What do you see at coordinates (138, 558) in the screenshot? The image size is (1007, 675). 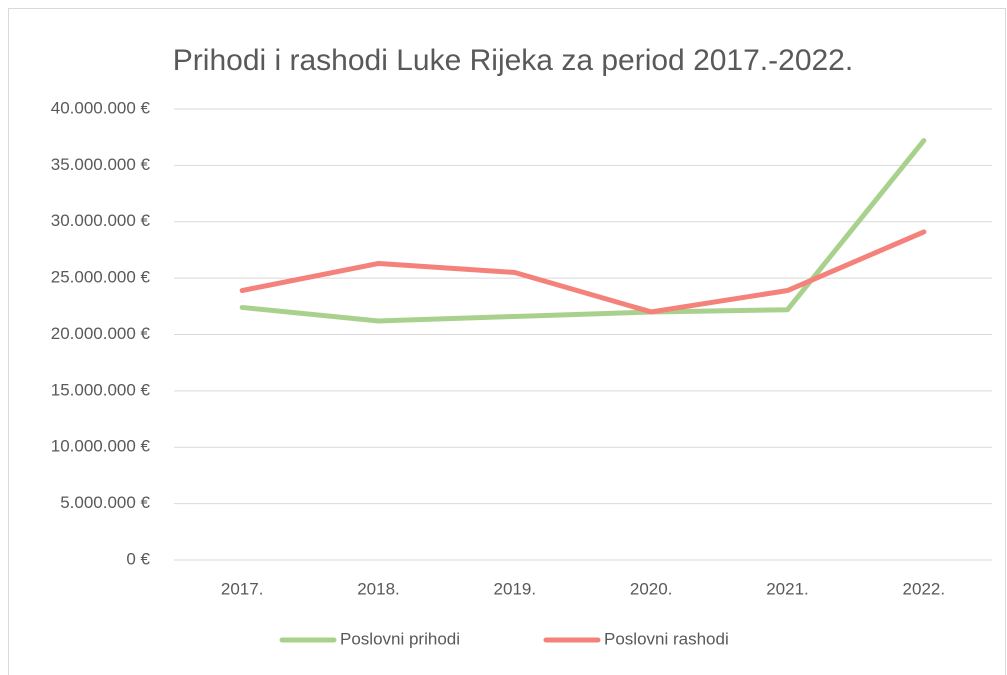 I see `y-tick-label: 0 €` at bounding box center [138, 558].